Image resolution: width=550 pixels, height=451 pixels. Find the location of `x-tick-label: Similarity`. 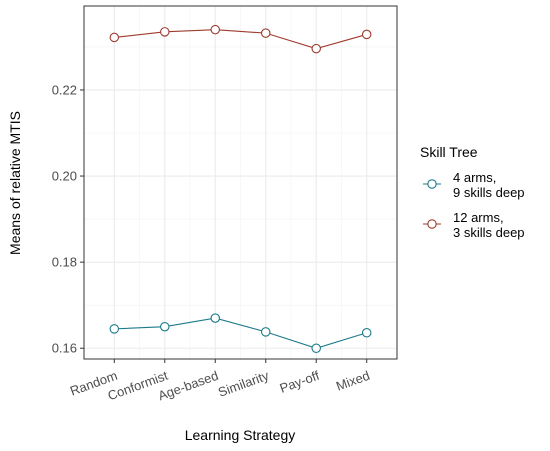

x-tick-label: Similarity is located at coordinates (243, 384).